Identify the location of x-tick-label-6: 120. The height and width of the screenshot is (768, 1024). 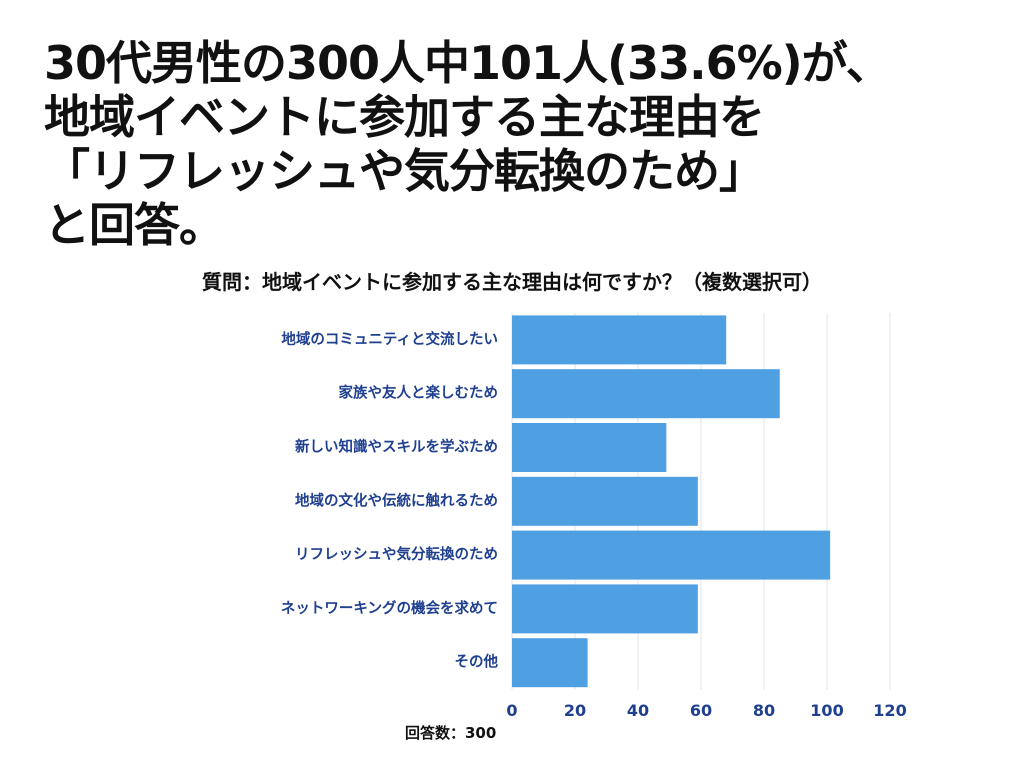
(889, 710).